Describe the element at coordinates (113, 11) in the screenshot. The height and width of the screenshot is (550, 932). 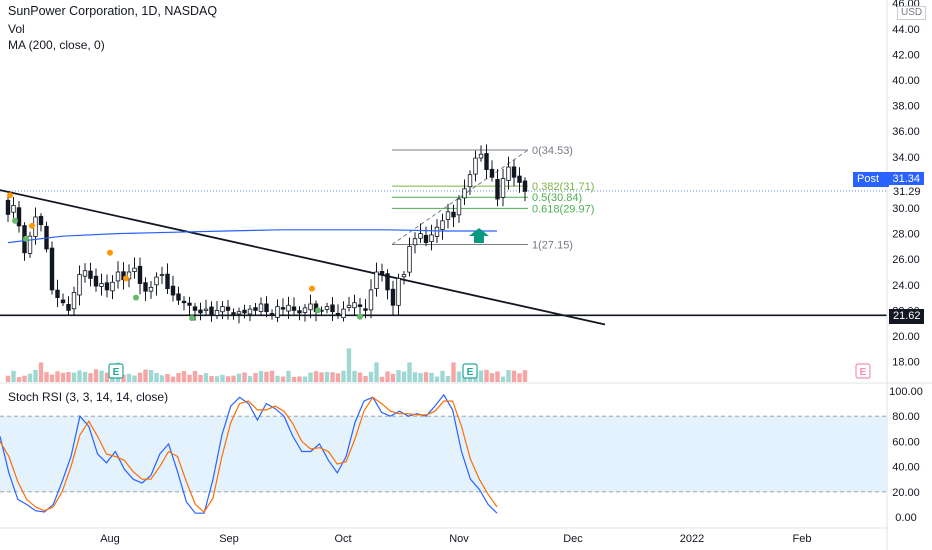
I see `chart-title: SunPower Corporation, 1D, NASDAQ` at that location.